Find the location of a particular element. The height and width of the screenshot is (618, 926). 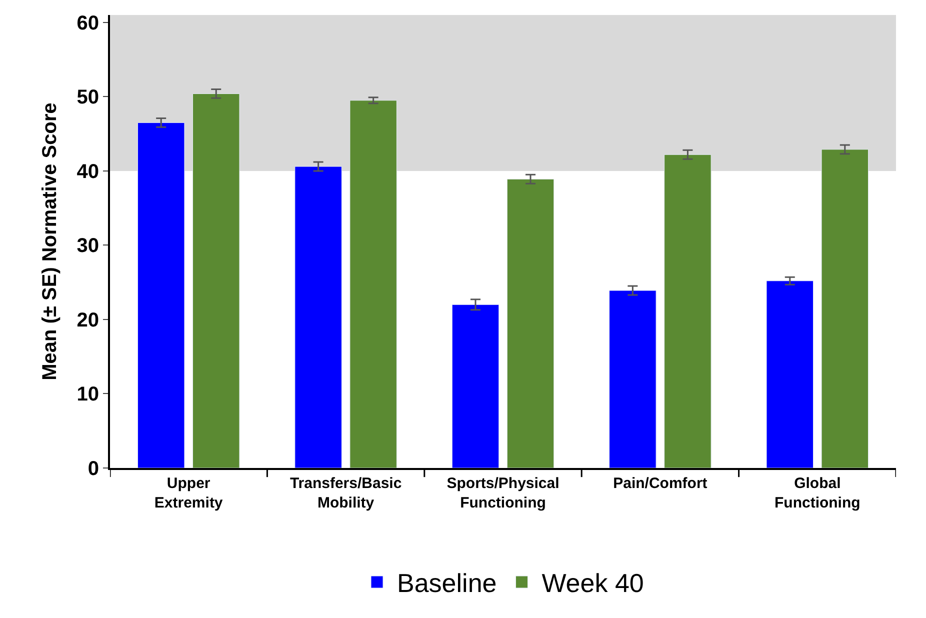

legend-label: Week 40 is located at coordinates (593, 583).